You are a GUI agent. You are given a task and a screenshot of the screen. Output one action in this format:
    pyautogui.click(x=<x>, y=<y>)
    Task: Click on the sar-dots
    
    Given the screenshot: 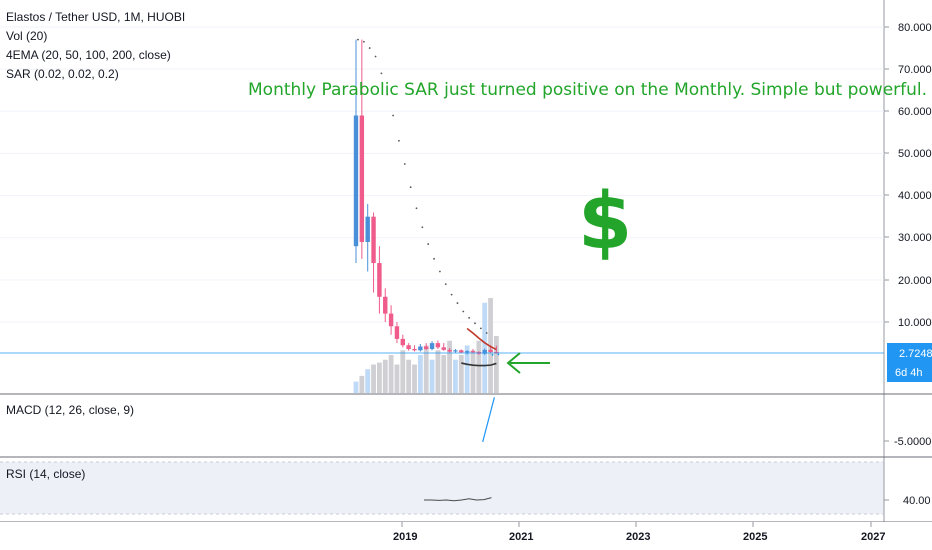 What is the action you would take?
    pyautogui.click(x=428, y=197)
    